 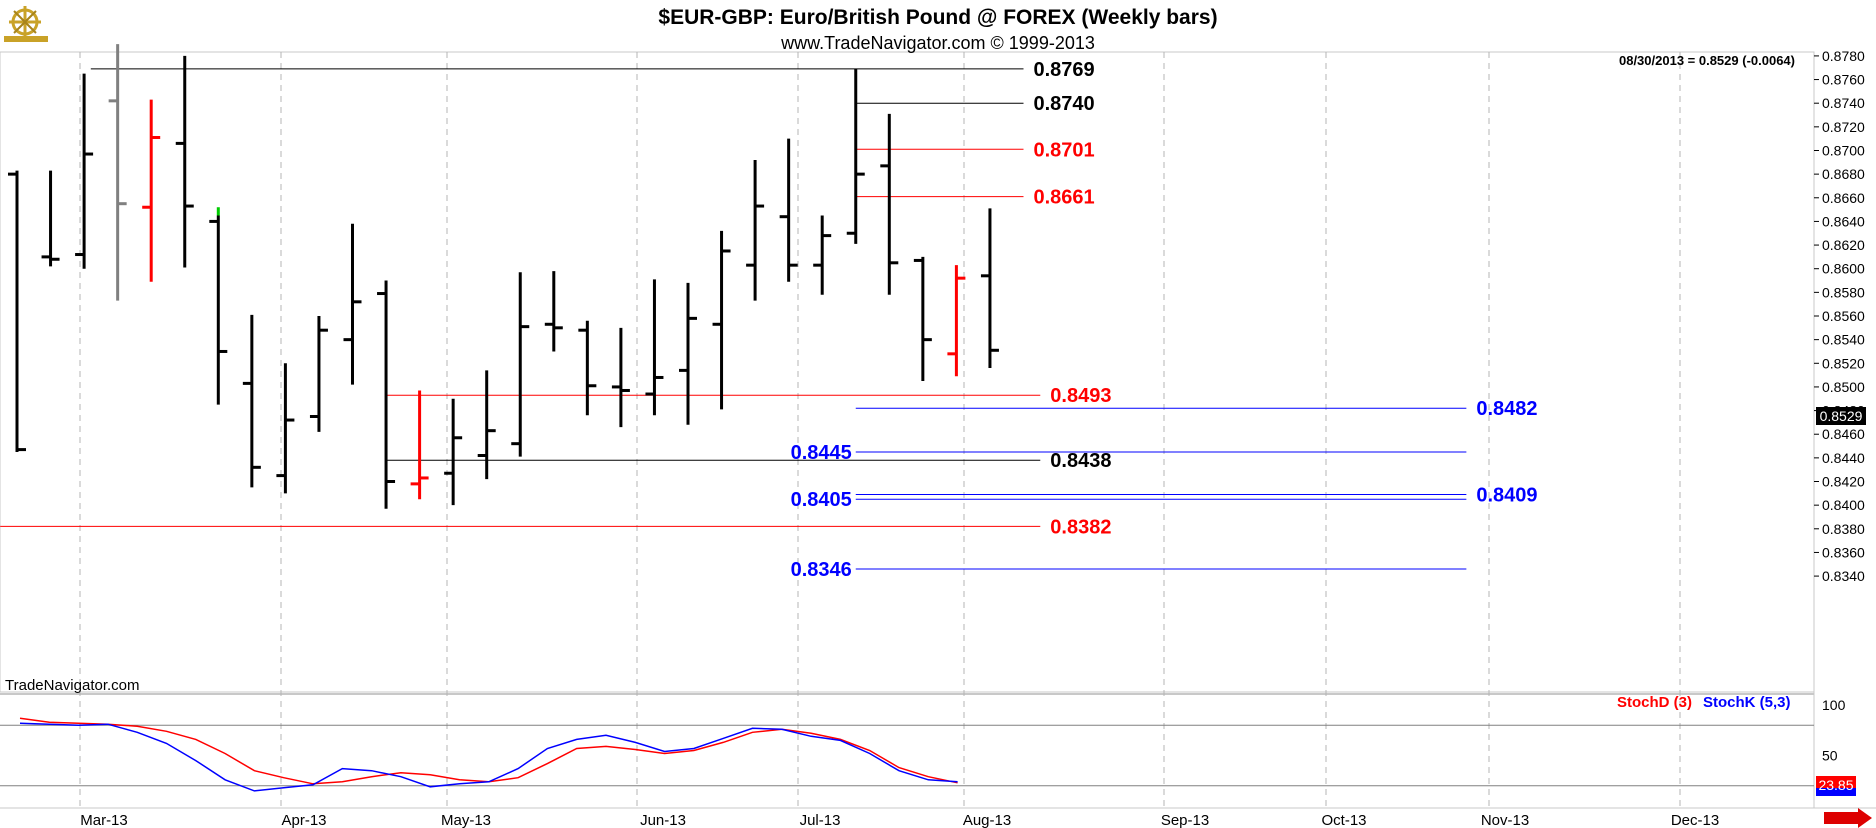 What do you see at coordinates (1843, 363) in the screenshot?
I see `y-tick-label: 0.8520` at bounding box center [1843, 363].